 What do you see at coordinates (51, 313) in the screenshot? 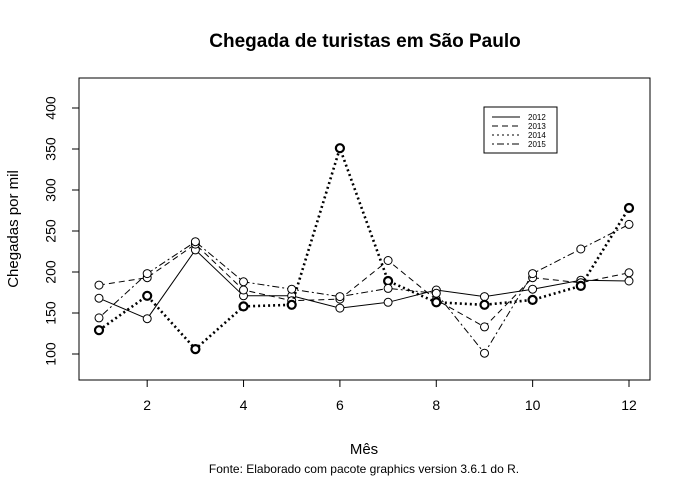
I see `y-tick-label: 150` at bounding box center [51, 313].